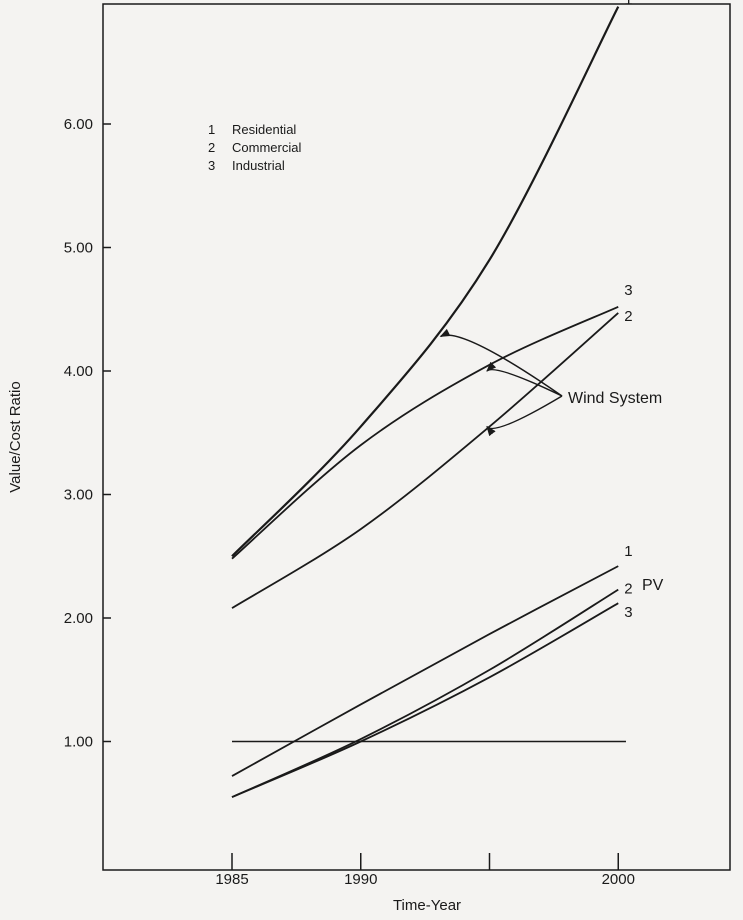 The image size is (743, 920). Describe the element at coordinates (211, 165) in the screenshot. I see `legend-num-3: 3` at that location.